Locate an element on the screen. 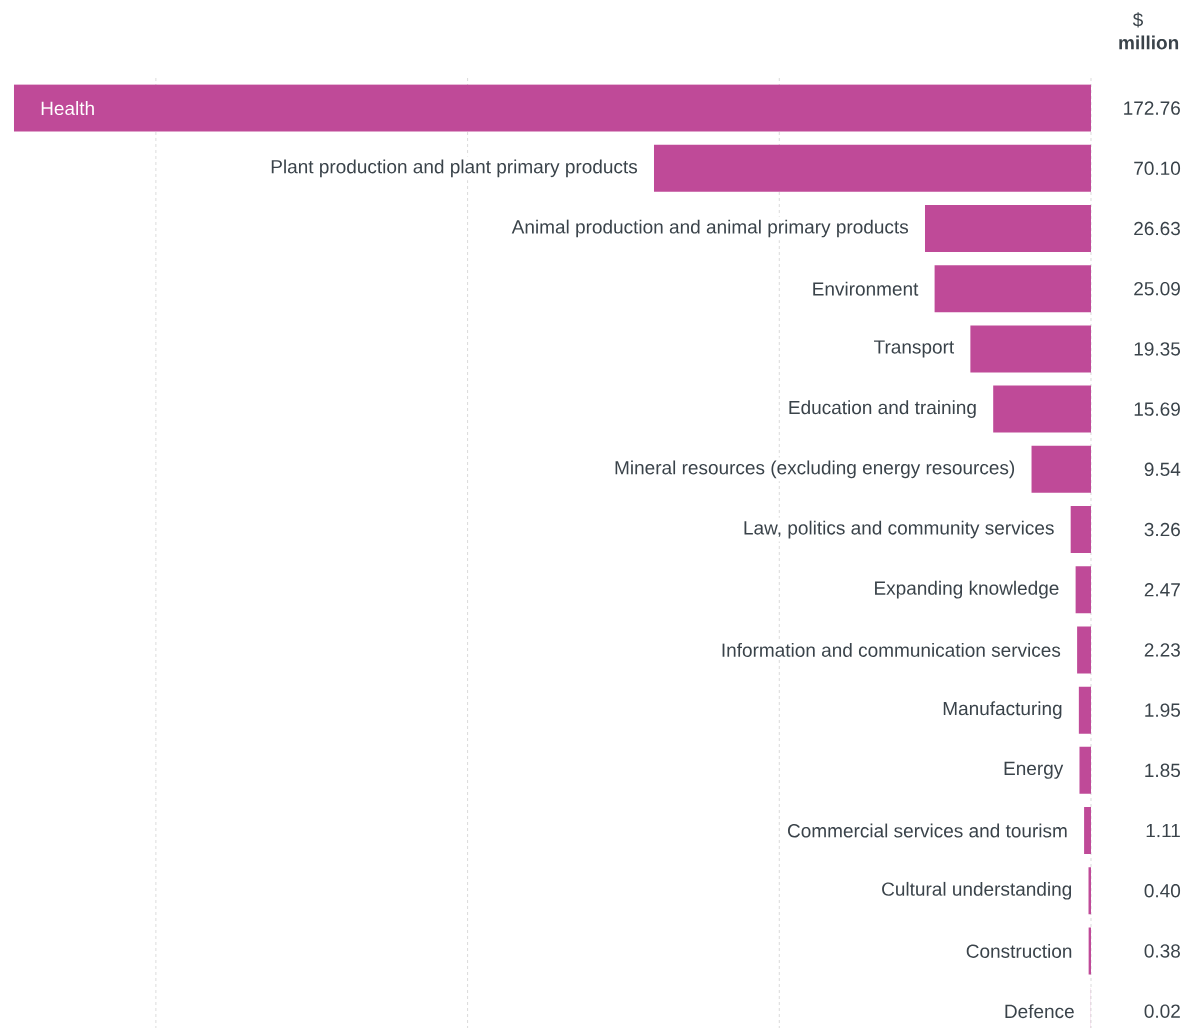 Image resolution: width=1185 pixels, height=1028 pixels. data-label: 0.40 is located at coordinates (1162, 891).